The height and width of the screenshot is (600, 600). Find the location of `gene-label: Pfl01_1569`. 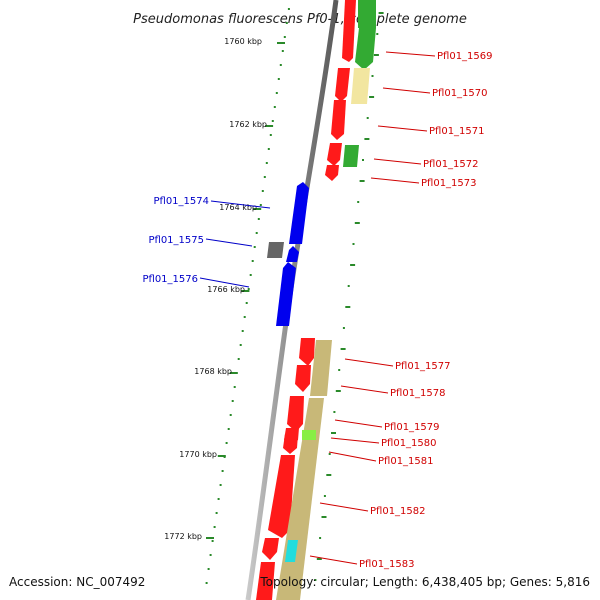

gene-label: Pfl01_1569 is located at coordinates (465, 56).